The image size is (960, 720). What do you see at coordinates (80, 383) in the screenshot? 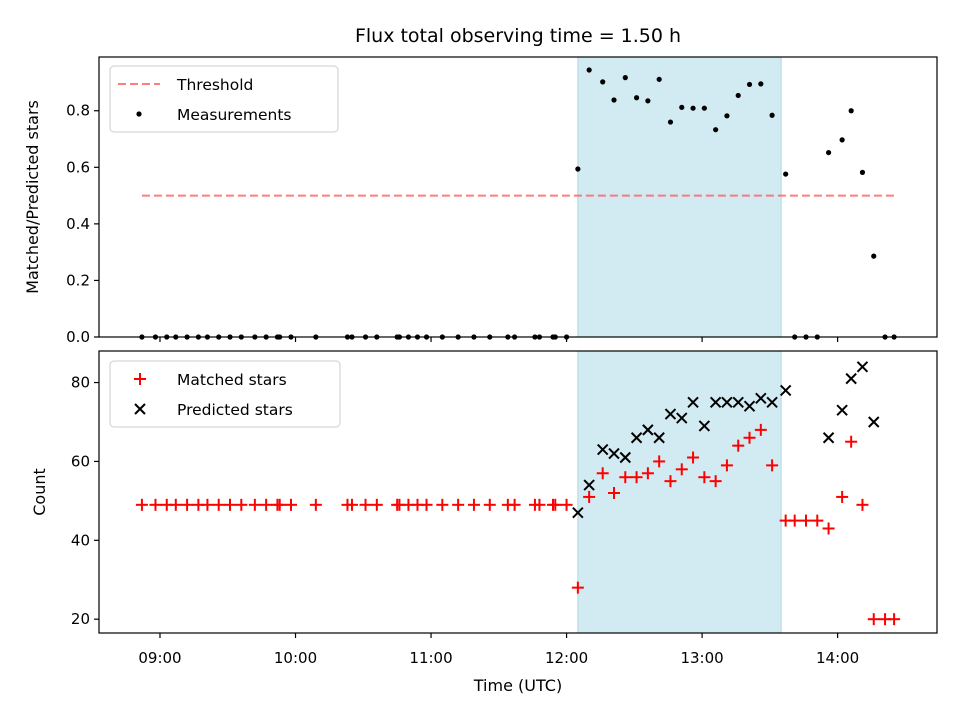
I see `bot-y-tick-label: 80` at bounding box center [80, 383].